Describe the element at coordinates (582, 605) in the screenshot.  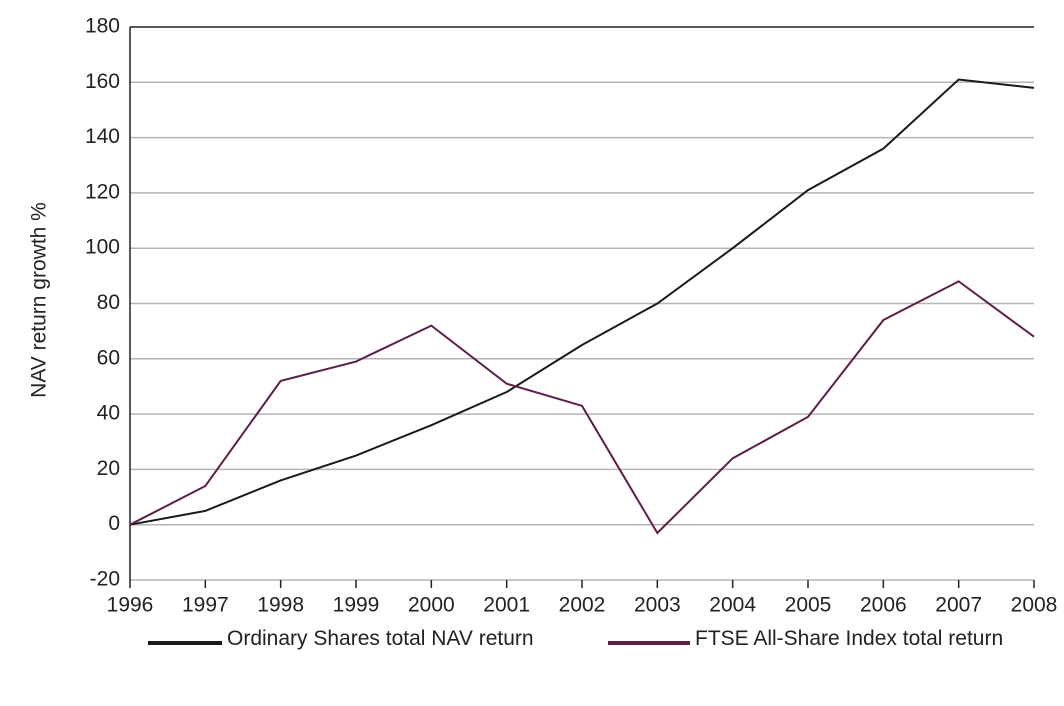
I see `x-tick-label: 2002` at that location.